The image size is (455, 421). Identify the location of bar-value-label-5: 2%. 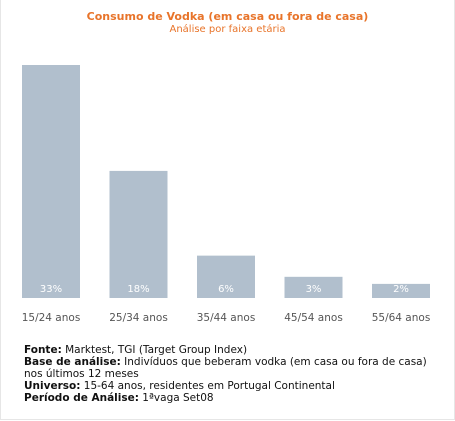
(401, 289).